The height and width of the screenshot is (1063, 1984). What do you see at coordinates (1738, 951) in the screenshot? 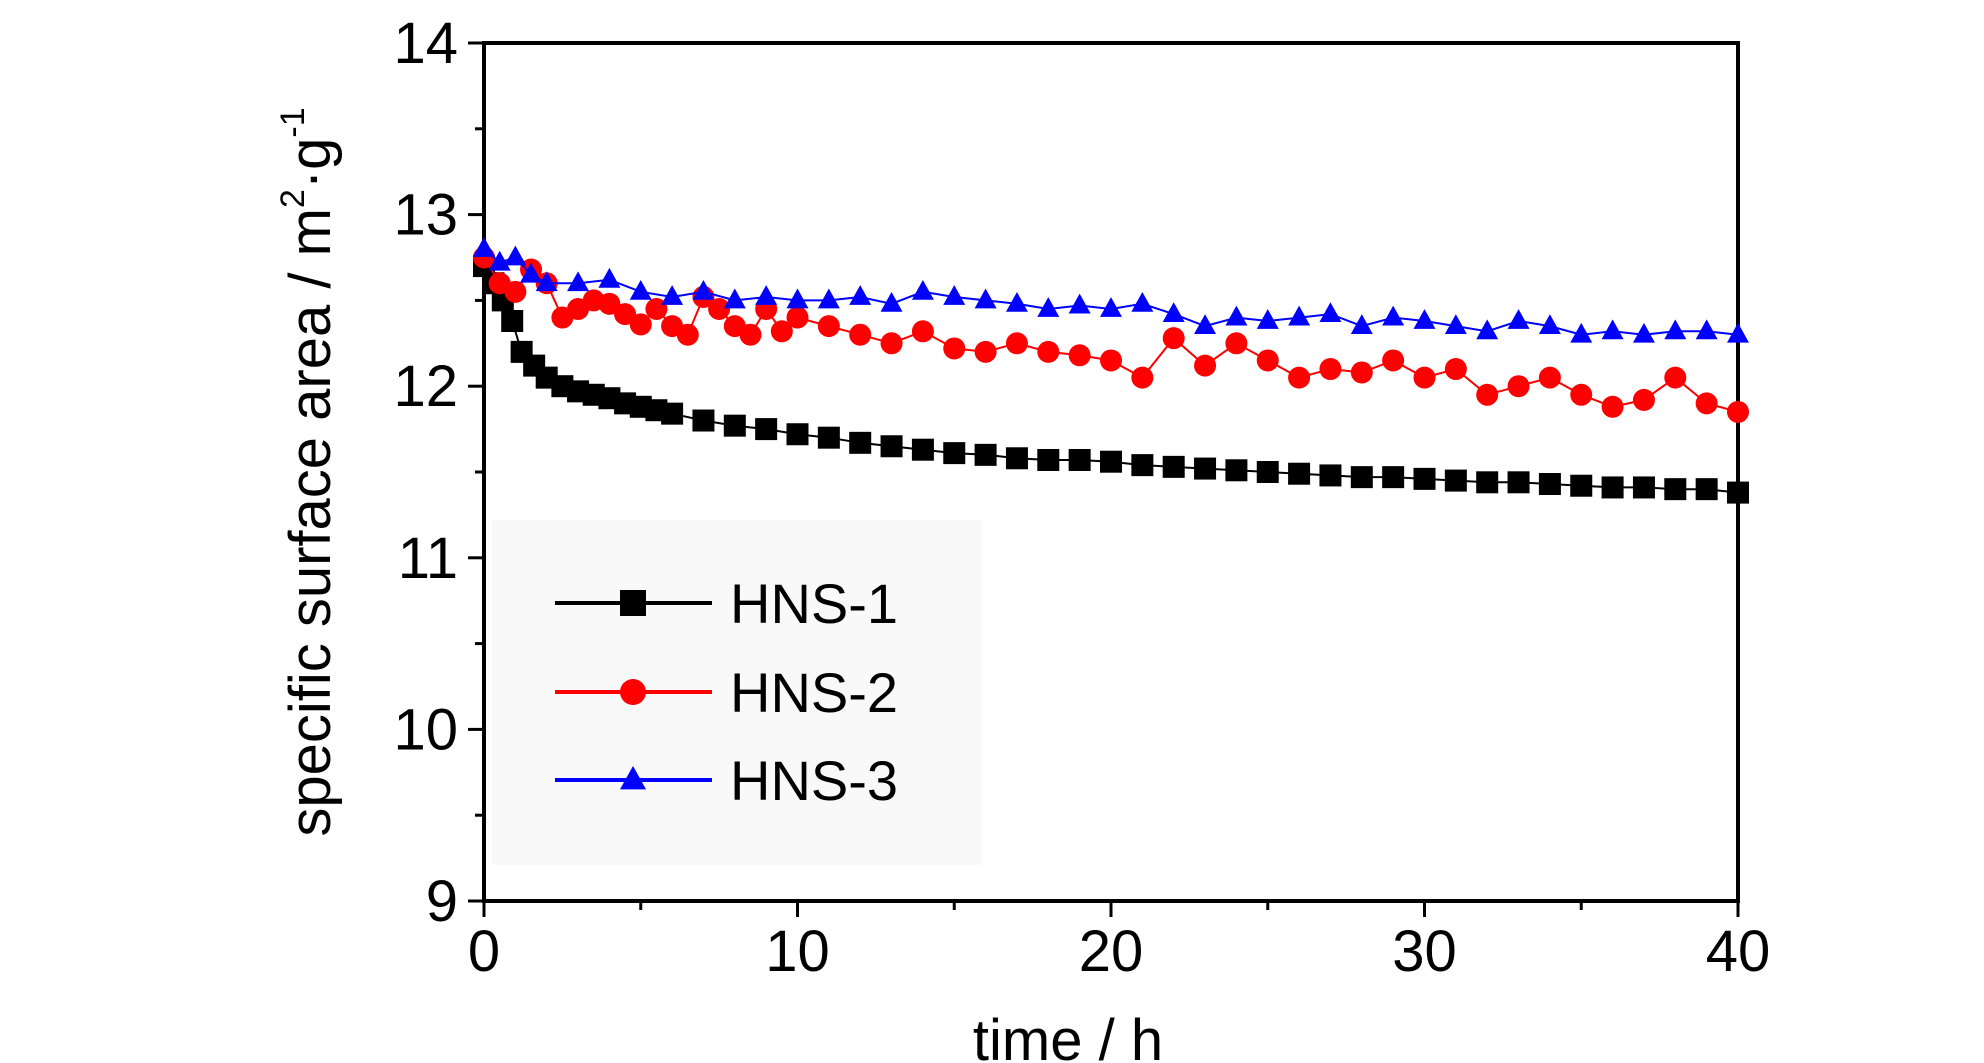
I see `x-tick-label: 40` at bounding box center [1738, 951].